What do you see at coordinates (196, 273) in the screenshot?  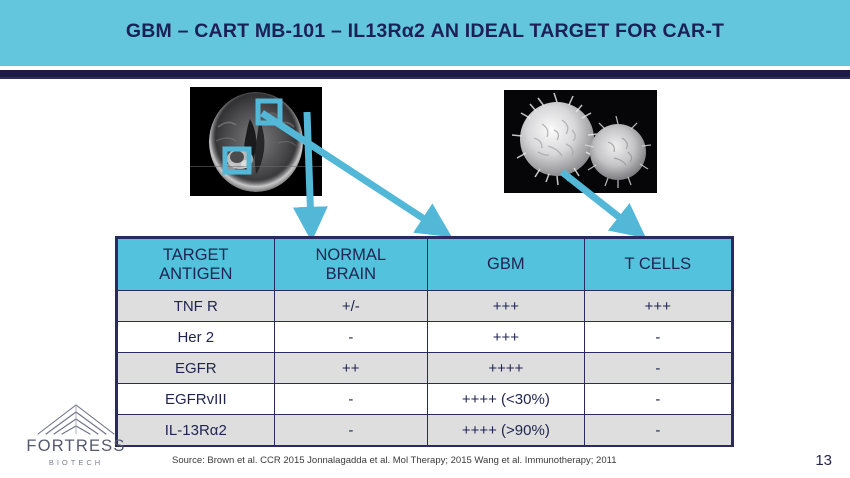 I see `header-line-2: ANTIGEN` at bounding box center [196, 273].